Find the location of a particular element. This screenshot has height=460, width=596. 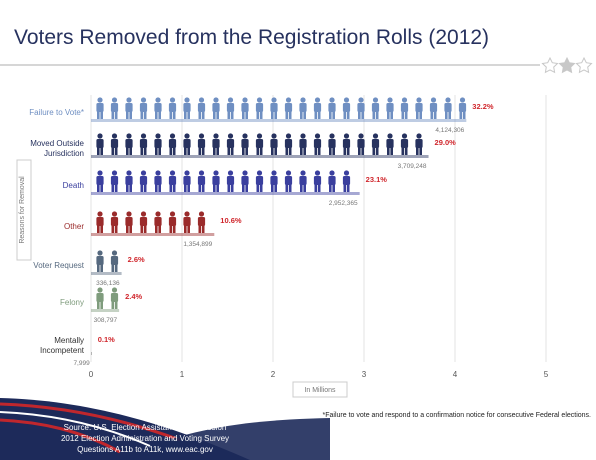

value-label: 4,124,306 is located at coordinates (449, 130).